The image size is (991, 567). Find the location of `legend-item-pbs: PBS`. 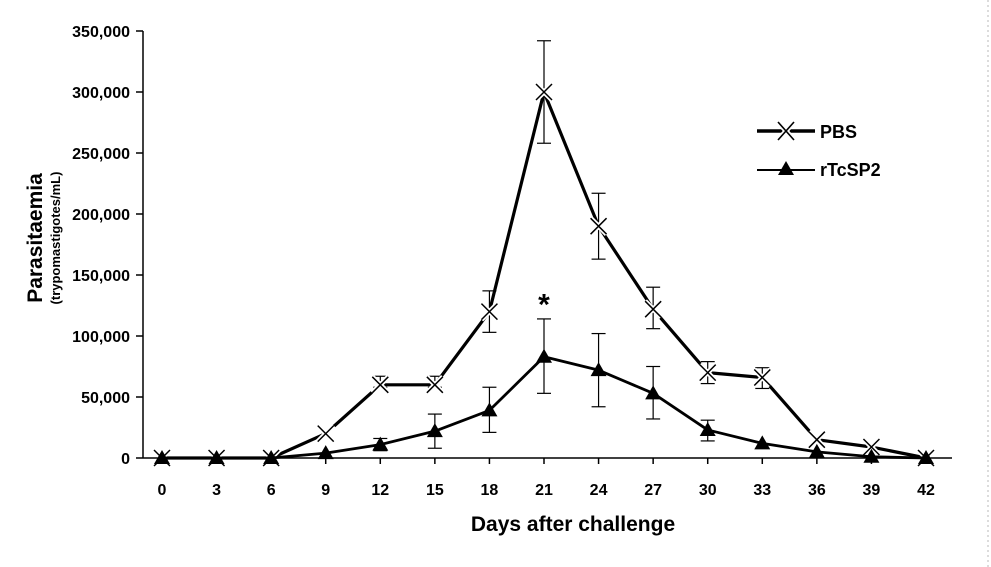

legend-item-pbs: PBS is located at coordinates (807, 131).